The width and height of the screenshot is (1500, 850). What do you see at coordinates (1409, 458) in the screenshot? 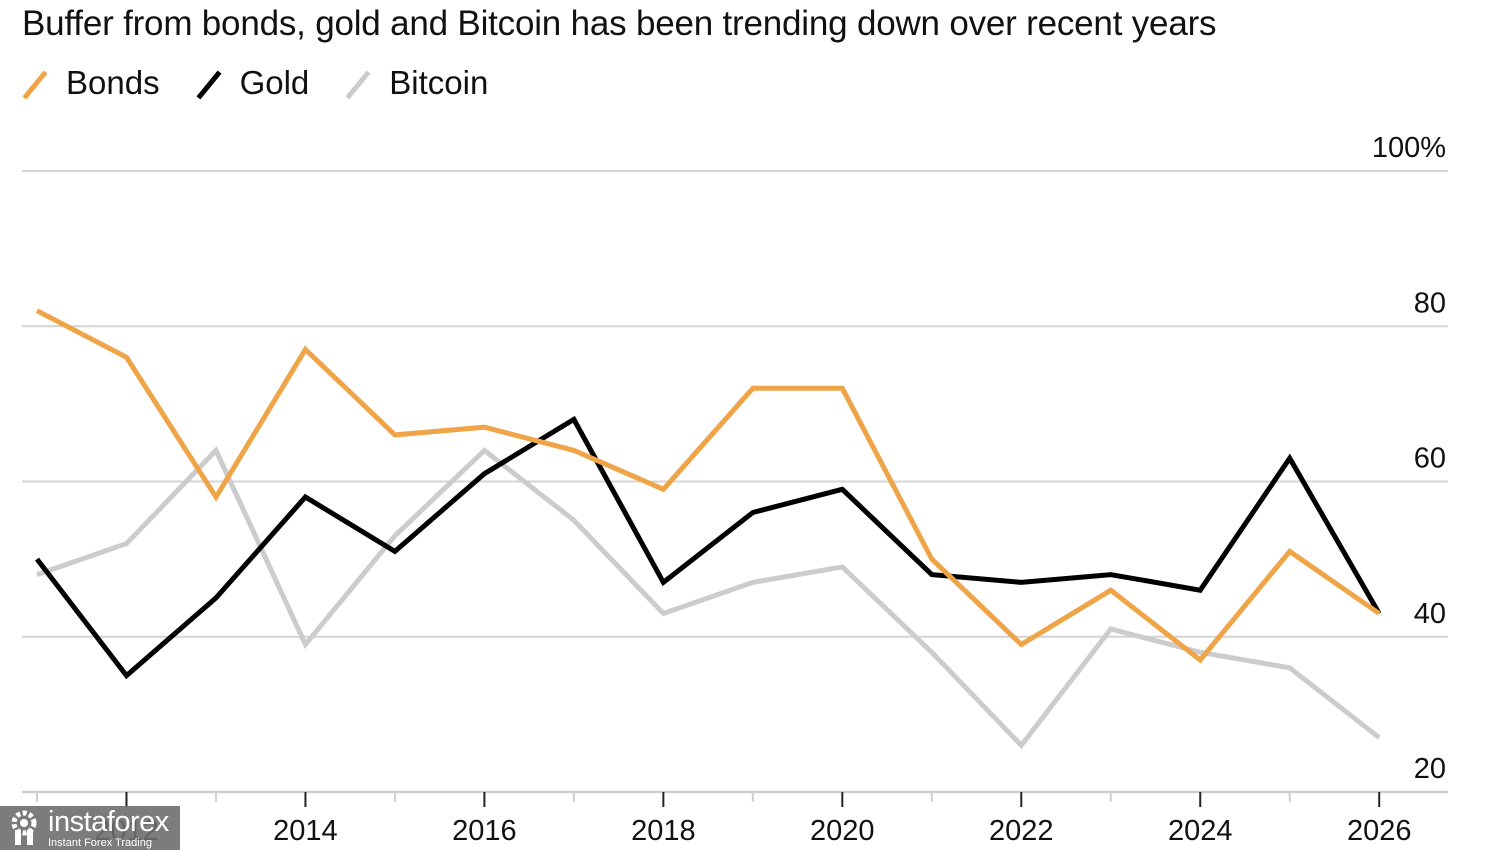
I see `y-axis-labels: 20 40 60 80 100%` at bounding box center [1409, 458].